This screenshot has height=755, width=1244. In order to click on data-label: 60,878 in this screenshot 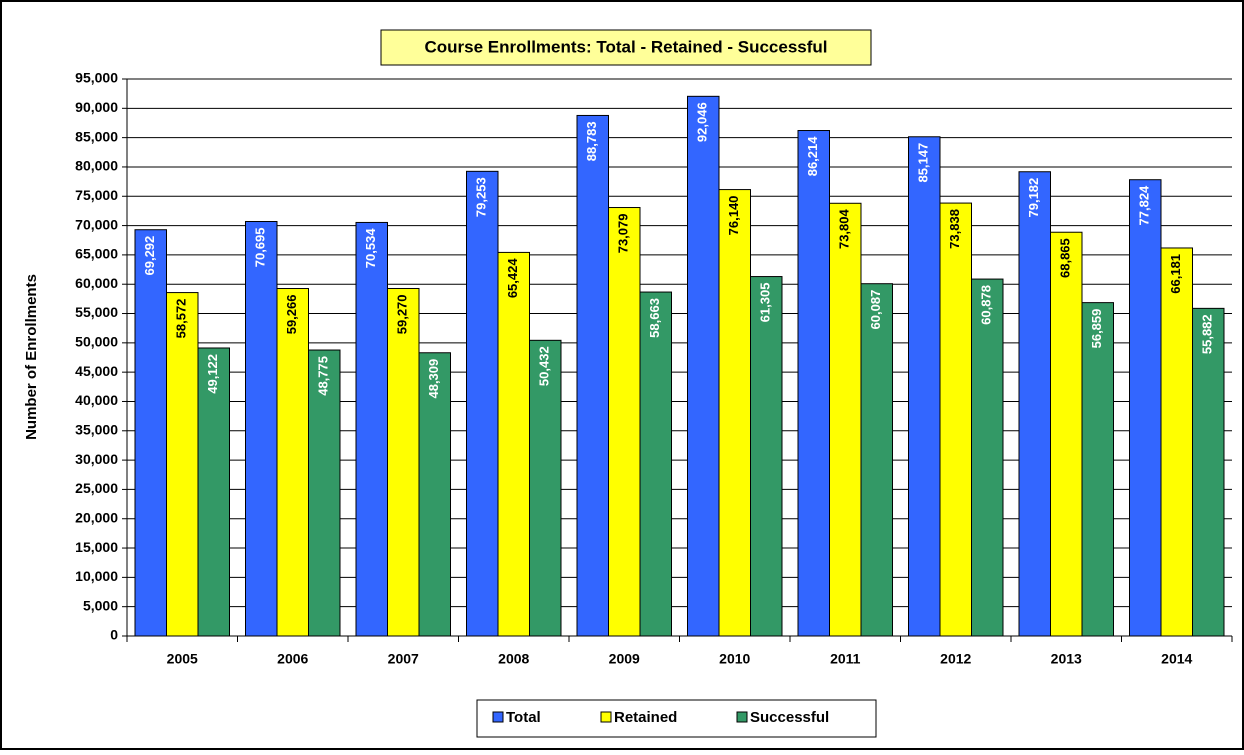, I will do `click(986, 305)`.